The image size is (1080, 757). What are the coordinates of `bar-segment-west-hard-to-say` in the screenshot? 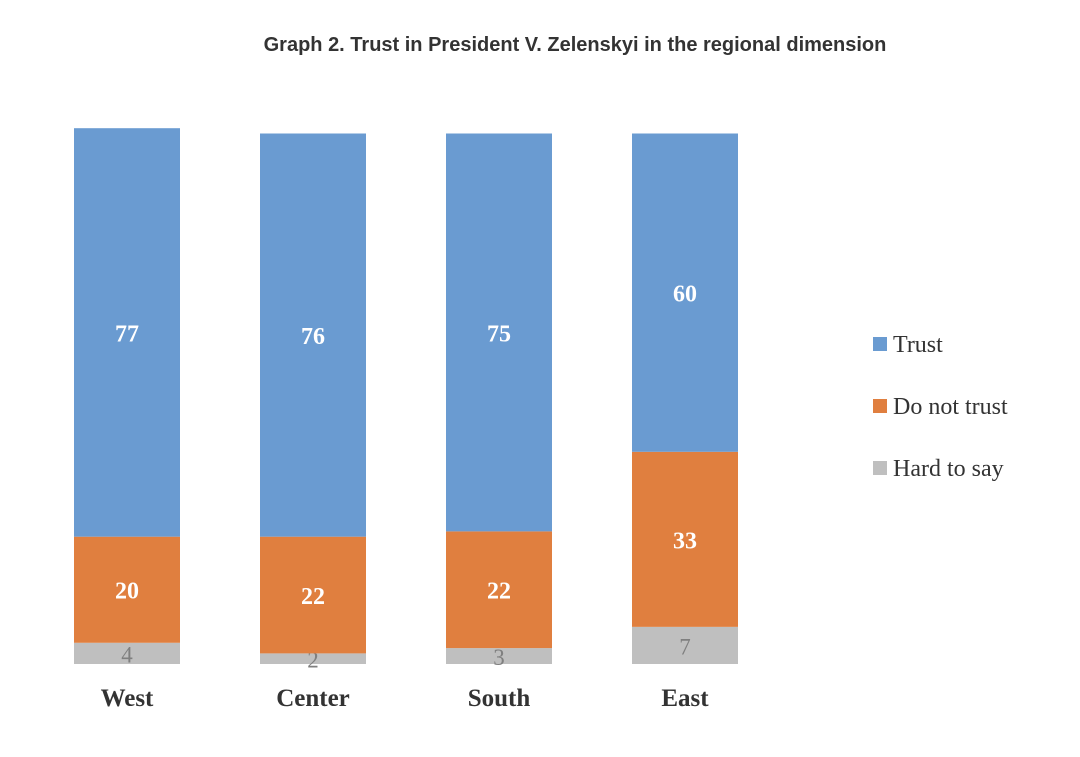 It's located at (127, 653).